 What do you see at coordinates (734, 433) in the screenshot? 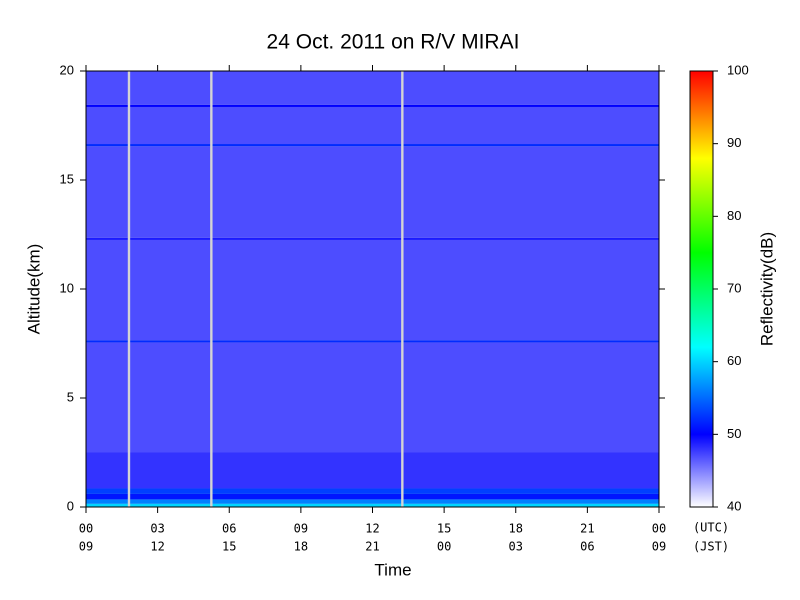
I see `colorbar-tick-label: 50` at bounding box center [734, 433].